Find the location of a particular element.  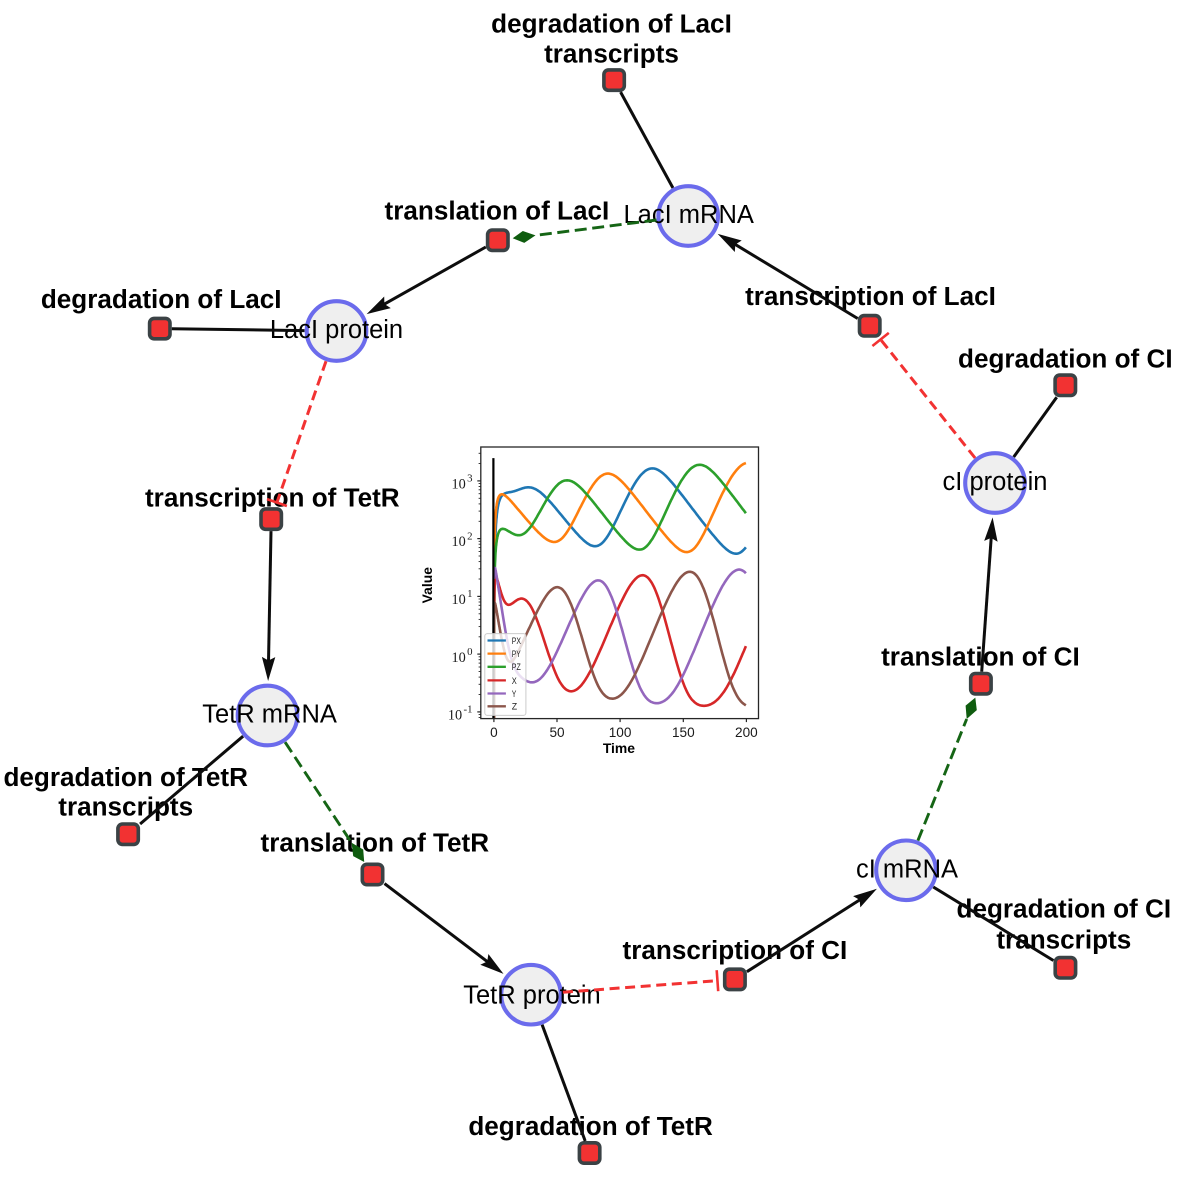

svg-text: transcripts is located at coordinates (611, 54).